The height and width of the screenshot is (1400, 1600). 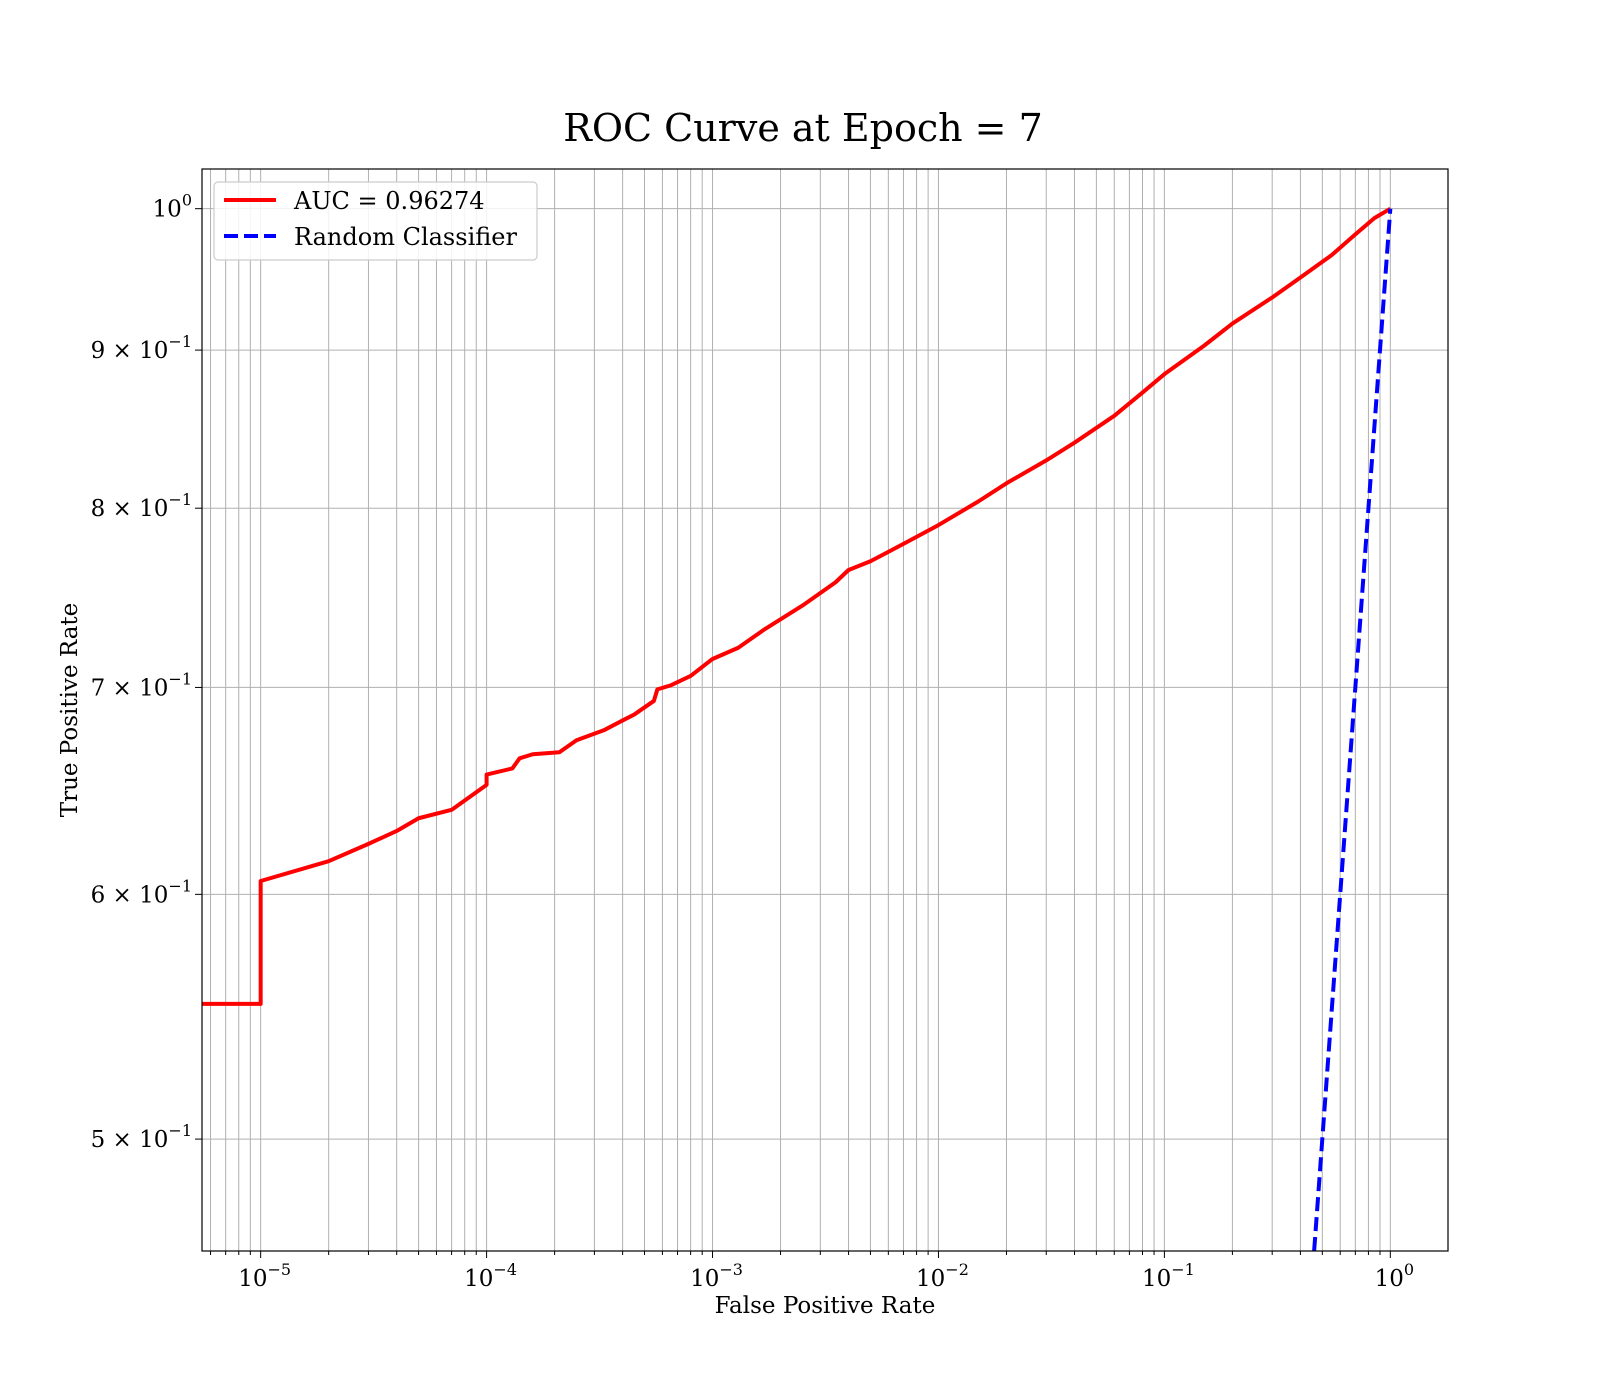 What do you see at coordinates (172, 207) in the screenshot?
I see `y-tick-label: 100` at bounding box center [172, 207].